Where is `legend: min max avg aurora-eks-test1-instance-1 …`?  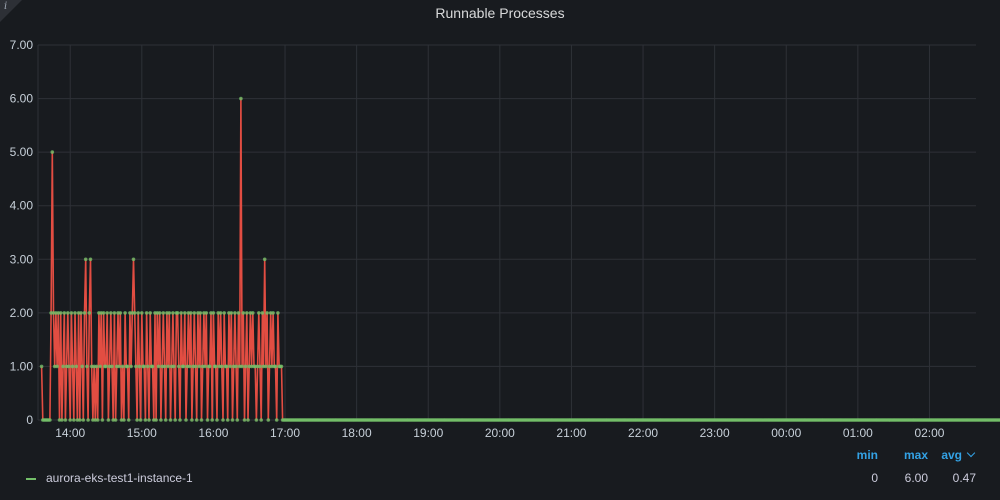
legend: min max avg aurora-eks-test1-instance-1 … is located at coordinates (500, 470).